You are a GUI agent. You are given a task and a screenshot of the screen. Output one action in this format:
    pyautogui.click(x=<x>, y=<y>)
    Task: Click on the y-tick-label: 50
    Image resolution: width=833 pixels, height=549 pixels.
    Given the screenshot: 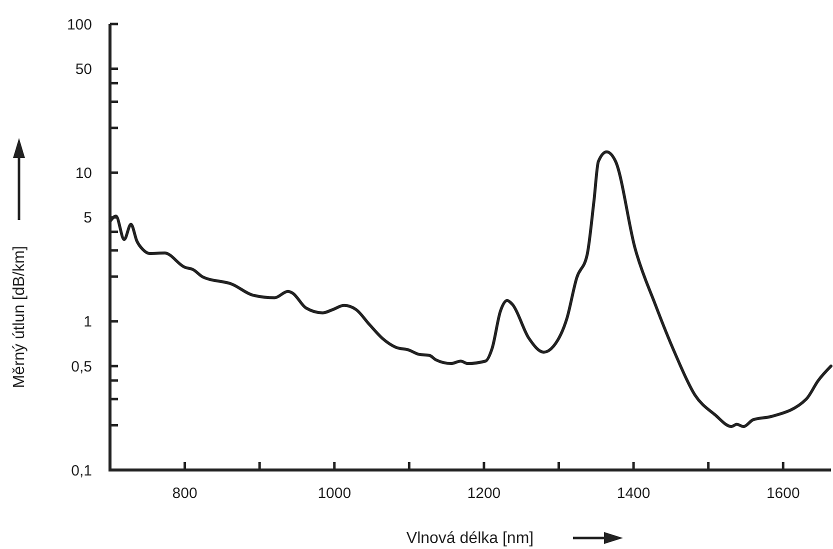 What is the action you would take?
    pyautogui.click(x=83, y=69)
    